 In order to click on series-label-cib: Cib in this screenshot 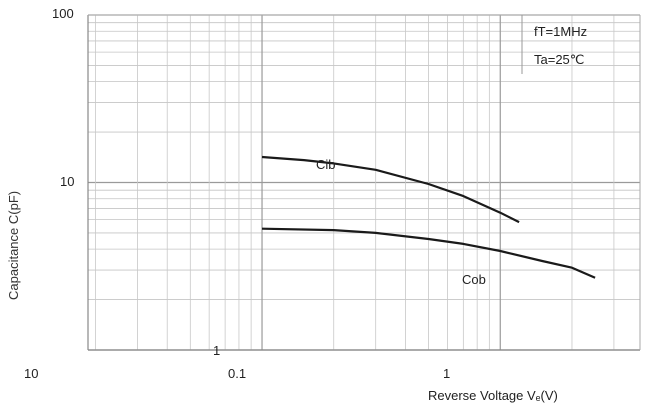, I will do `click(326, 164)`.